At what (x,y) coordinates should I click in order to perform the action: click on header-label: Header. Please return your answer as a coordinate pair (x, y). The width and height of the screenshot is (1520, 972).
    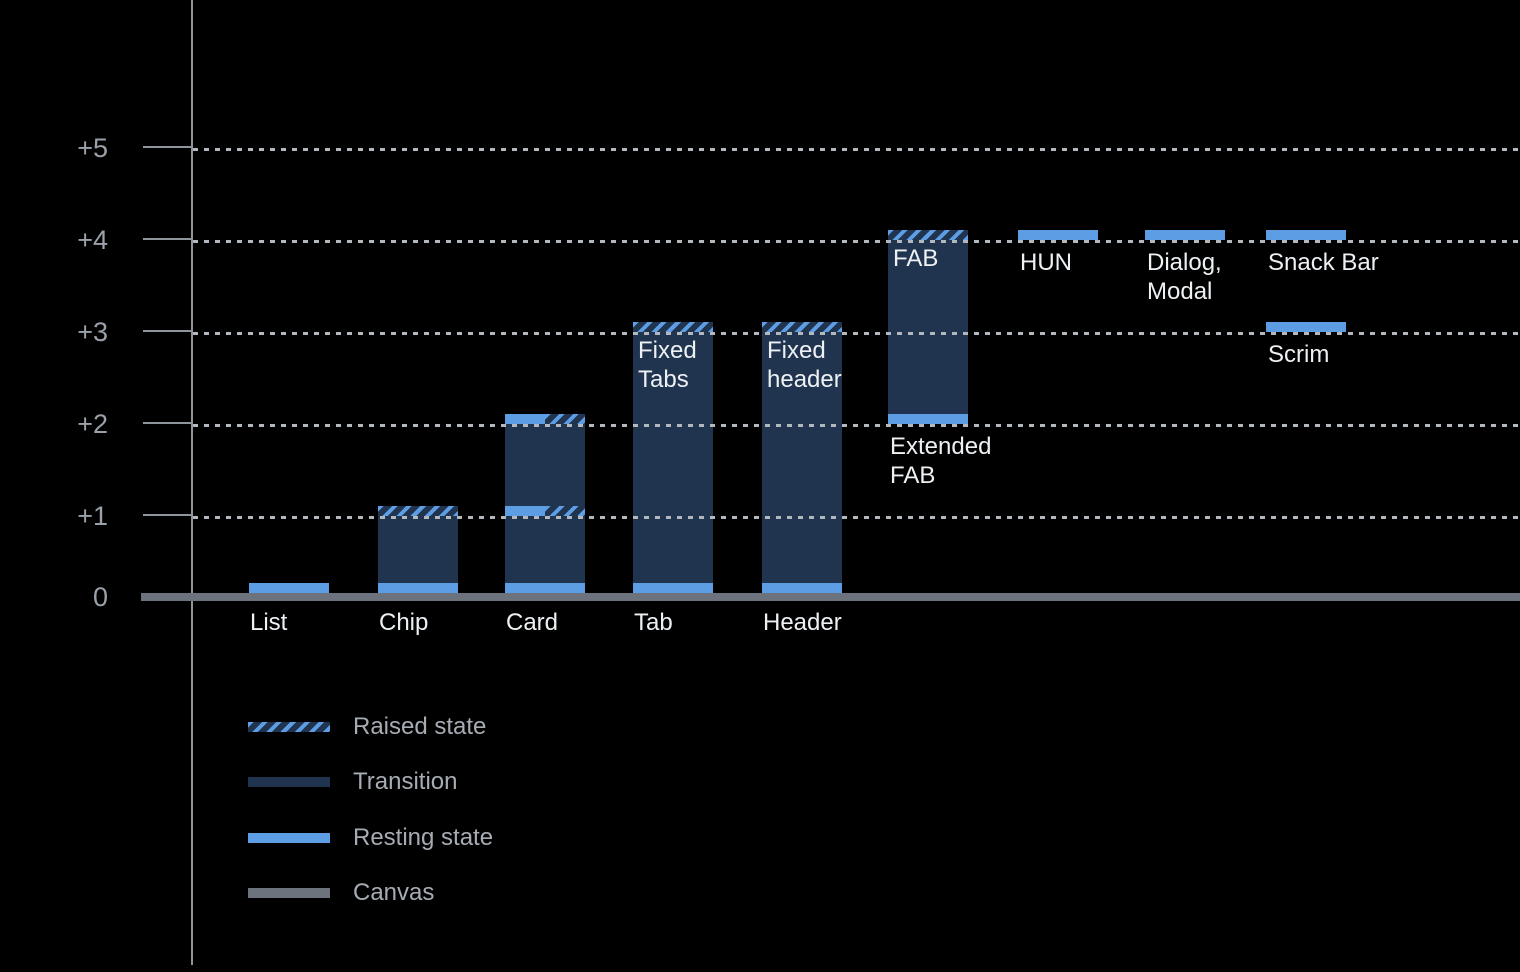
    Looking at the image, I should click on (802, 622).